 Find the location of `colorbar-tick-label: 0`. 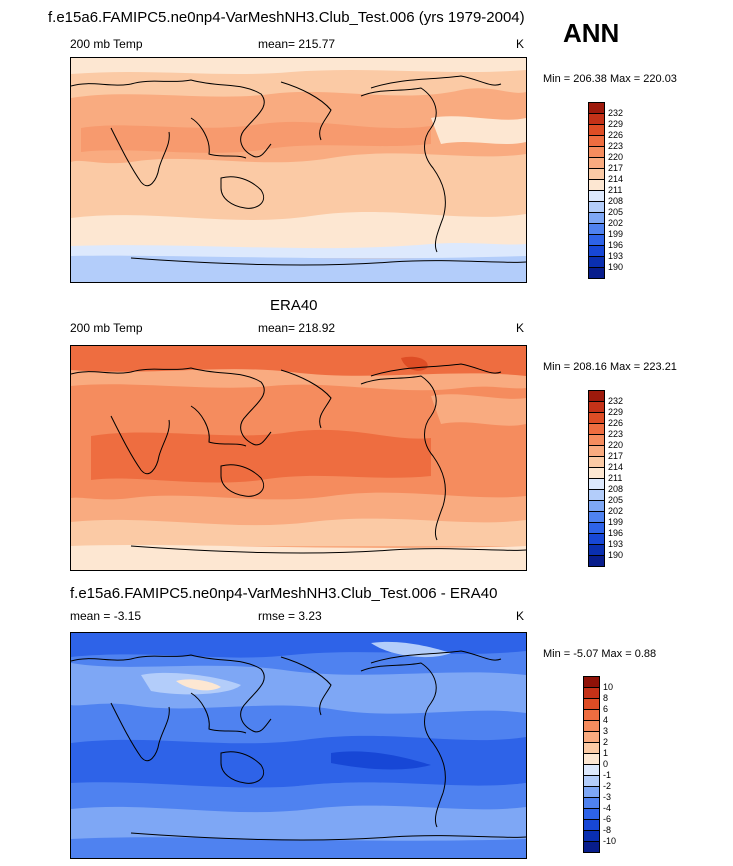

colorbar-tick-label: 0 is located at coordinates (606, 764).